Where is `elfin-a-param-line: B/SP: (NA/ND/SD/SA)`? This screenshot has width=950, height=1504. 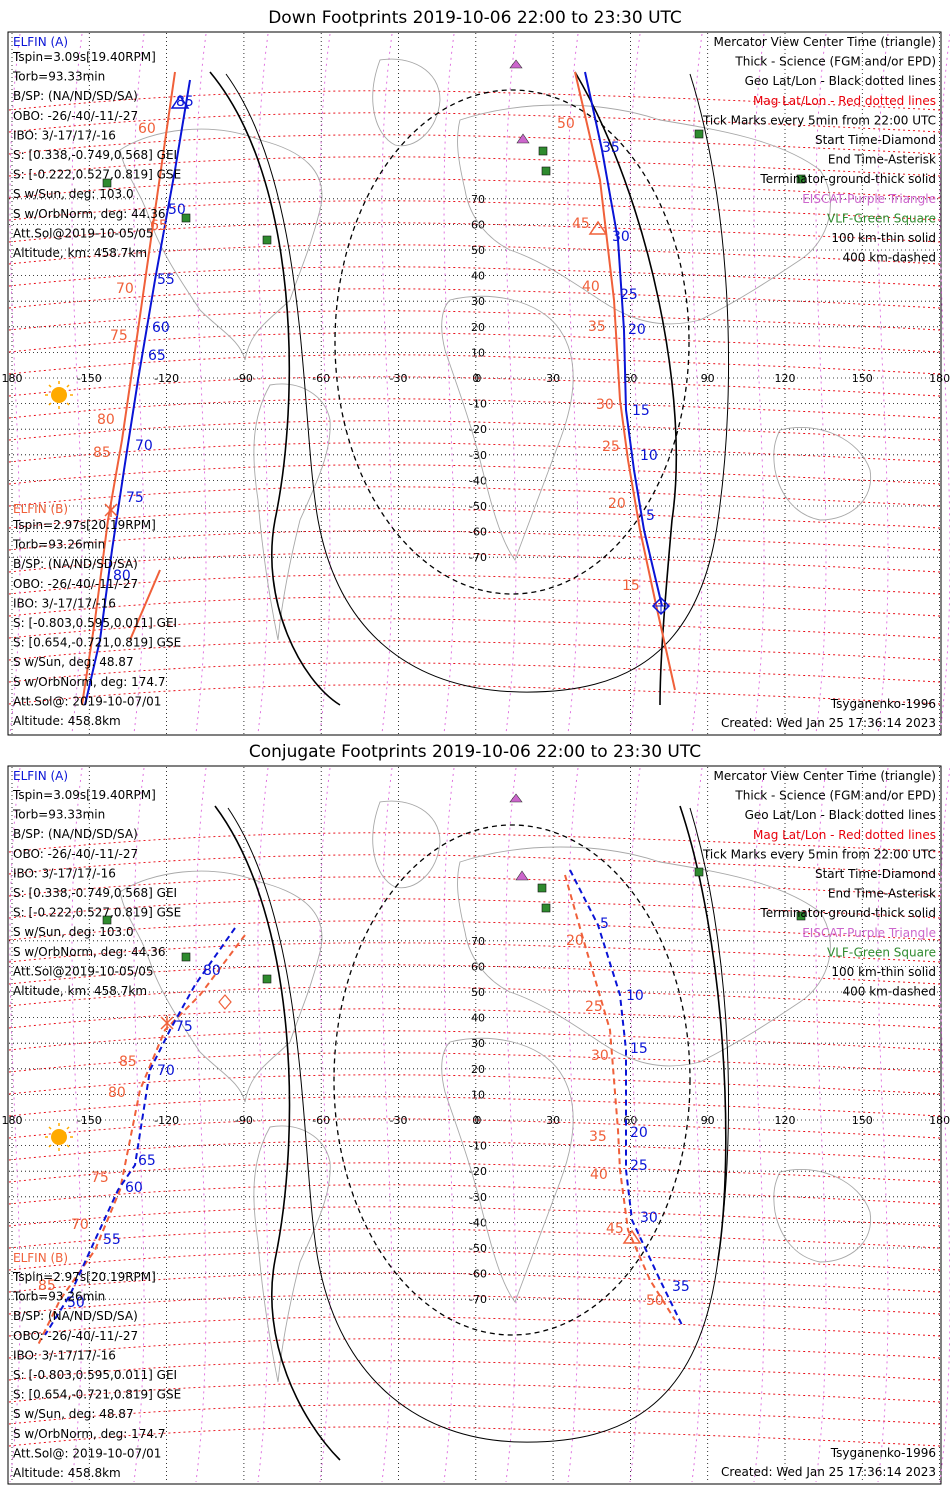 elfin-a-param-line: B/SP: (NA/ND/SD/SA) is located at coordinates (75, 96).